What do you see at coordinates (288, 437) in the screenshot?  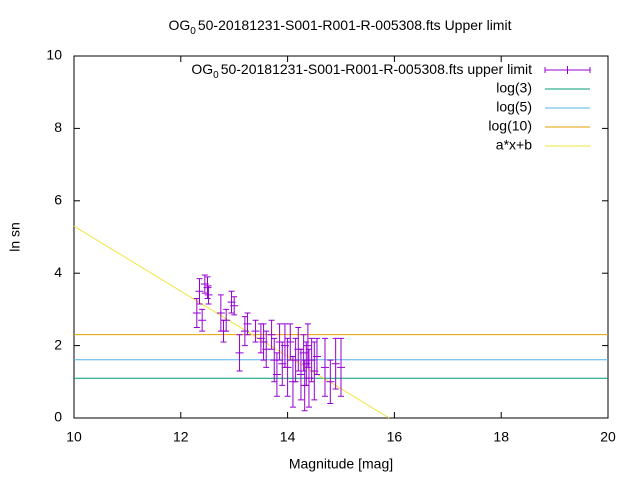 I see `x-tick-label: 14` at bounding box center [288, 437].